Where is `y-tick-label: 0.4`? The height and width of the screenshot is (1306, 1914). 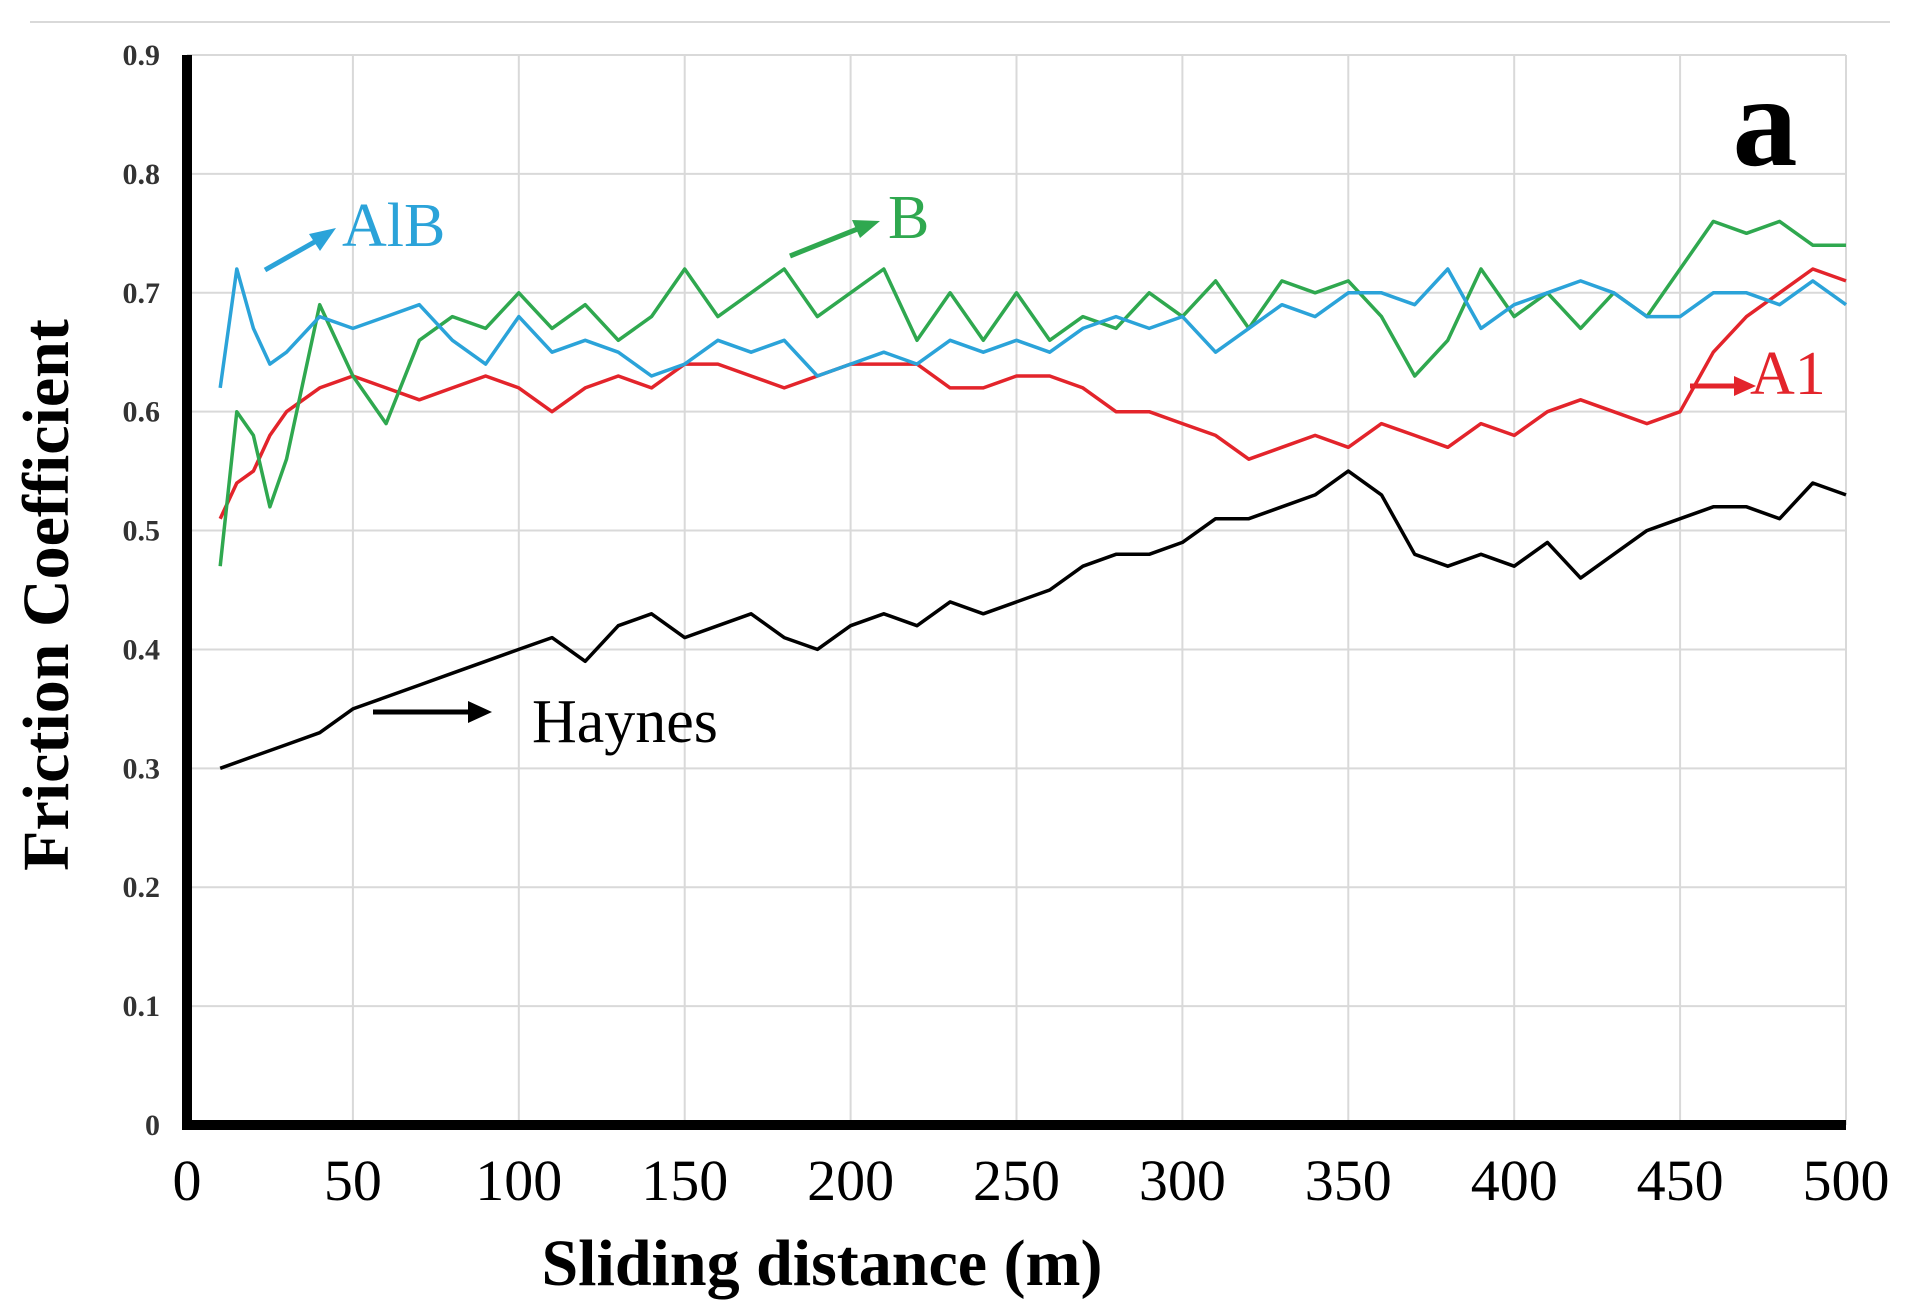
y-tick-label: 0.4 is located at coordinates (142, 649).